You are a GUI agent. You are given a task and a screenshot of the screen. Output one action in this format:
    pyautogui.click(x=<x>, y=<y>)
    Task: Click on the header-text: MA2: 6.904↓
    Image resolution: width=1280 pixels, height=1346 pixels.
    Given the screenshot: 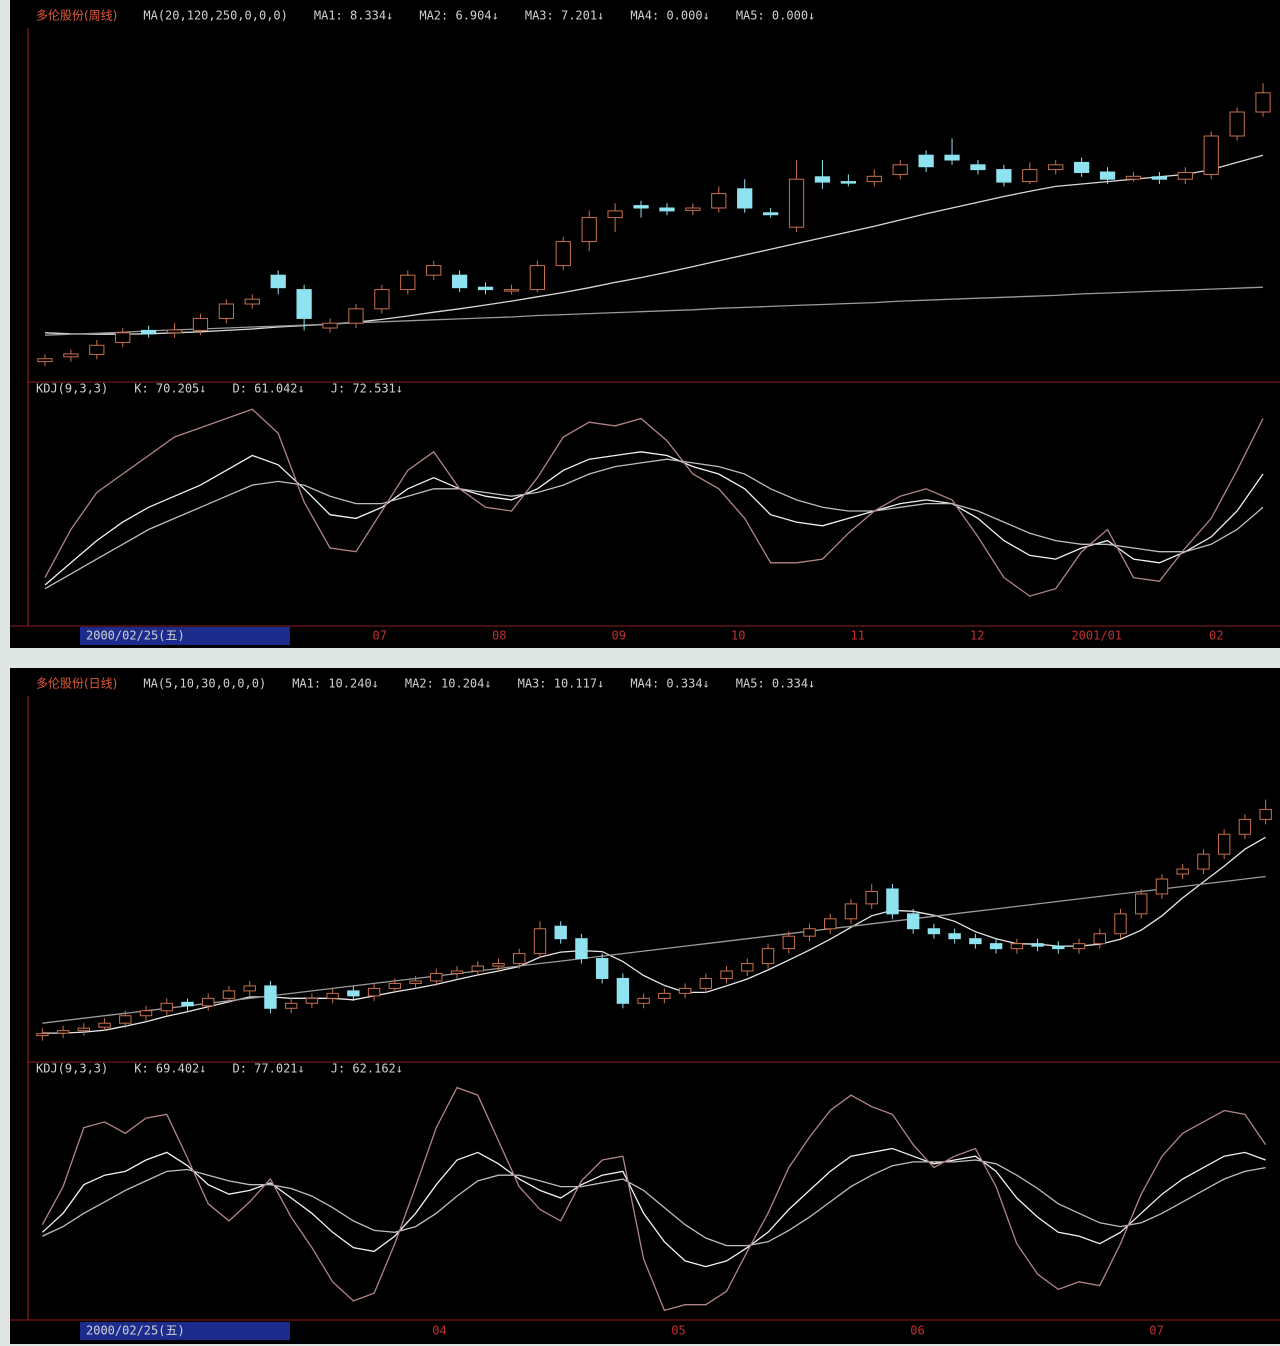 What is the action you would take?
    pyautogui.click(x=458, y=16)
    